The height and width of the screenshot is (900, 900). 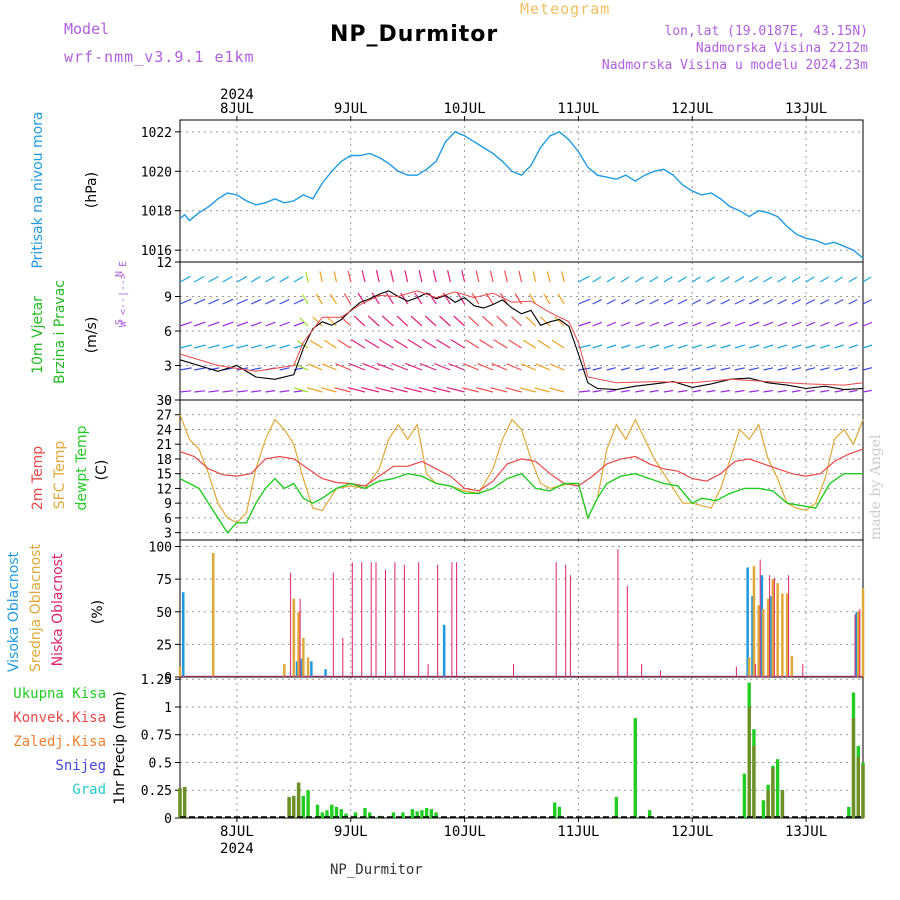 I want to click on y-tick-label: 6, so click(x=168, y=332).